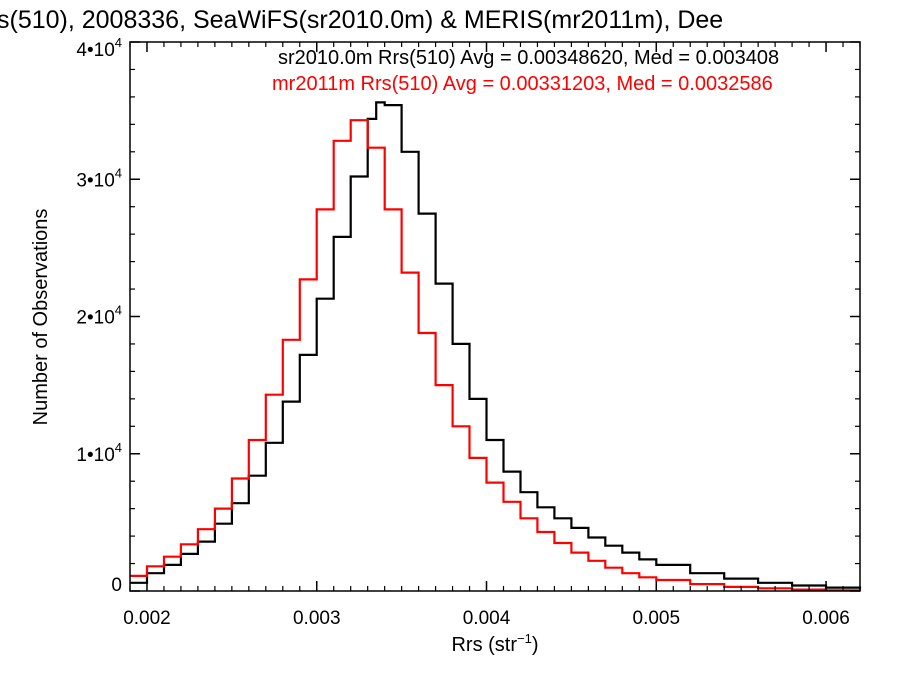 This screenshot has width=900, height=675. I want to click on y-tick-label: 2•104, so click(99, 316).